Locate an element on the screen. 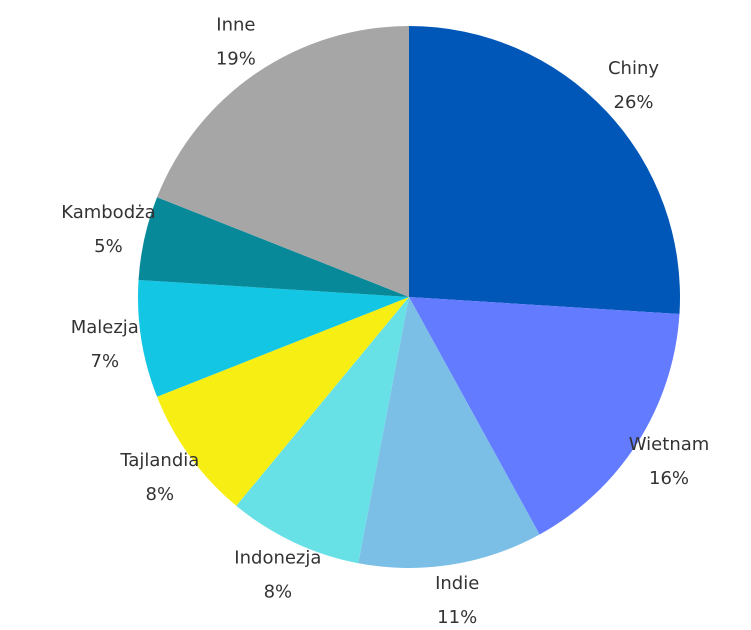 Image resolution: width=751 pixels, height=630 pixels. slice-value-label: 11% is located at coordinates (457, 617).